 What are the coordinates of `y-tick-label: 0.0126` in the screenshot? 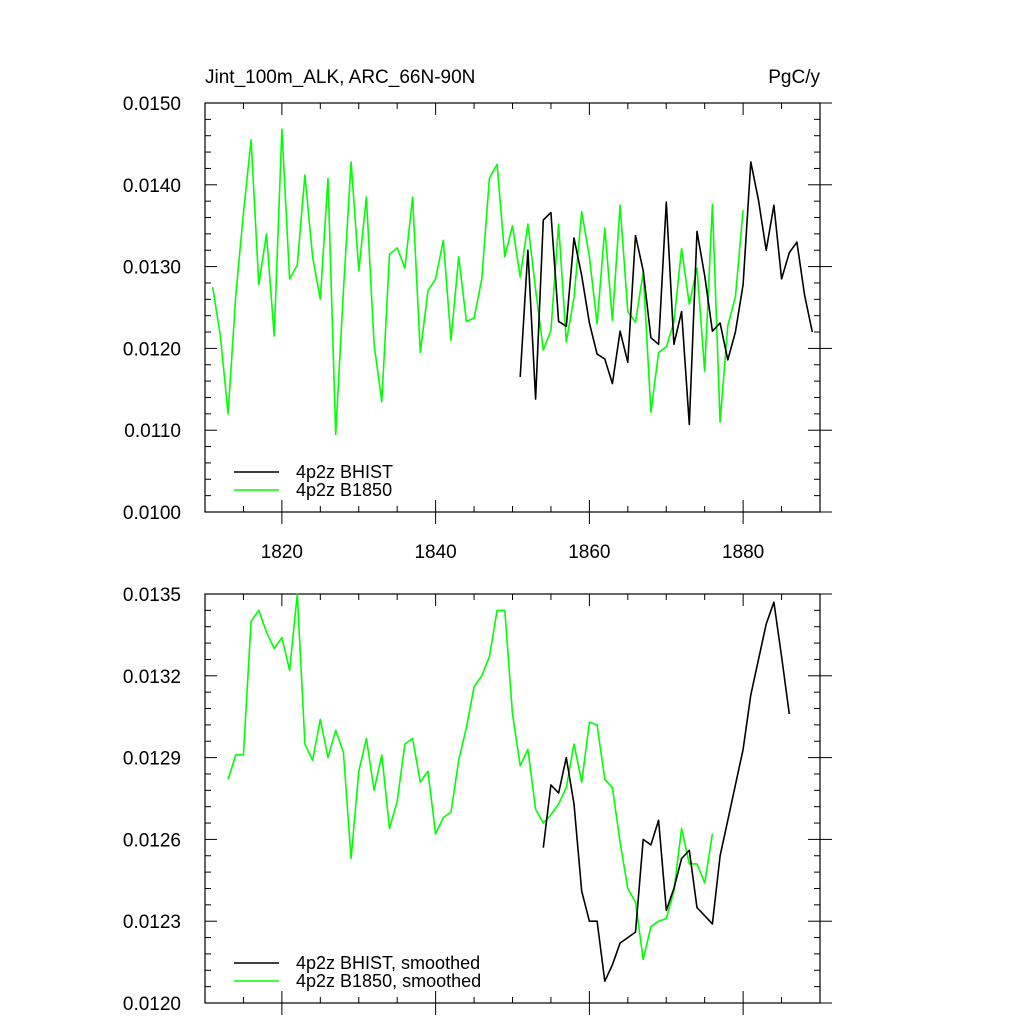 It's located at (152, 840).